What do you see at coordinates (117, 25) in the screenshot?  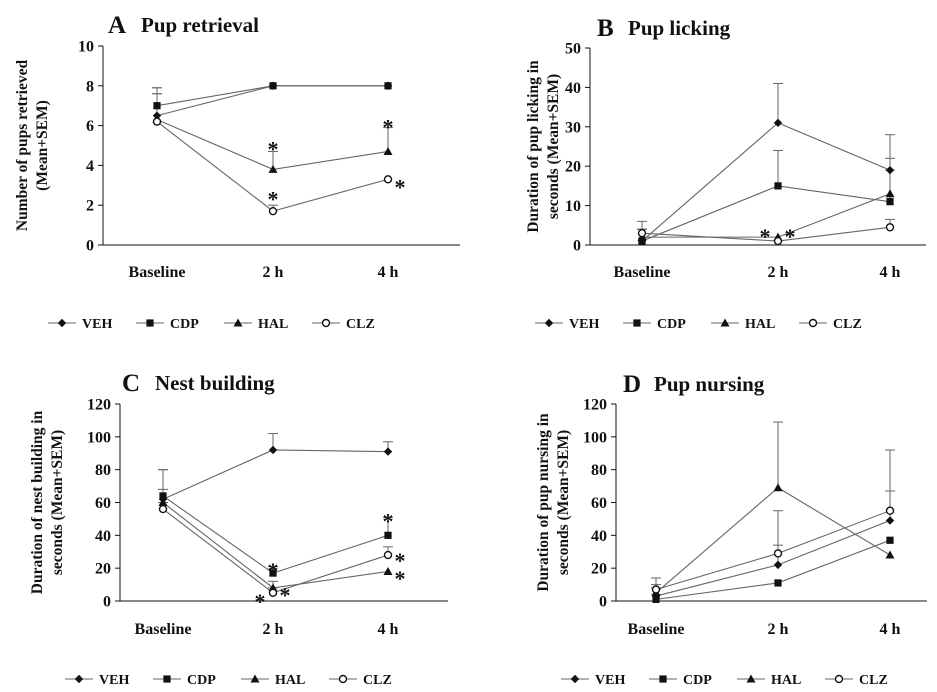 I see `panel-letter: A` at bounding box center [117, 25].